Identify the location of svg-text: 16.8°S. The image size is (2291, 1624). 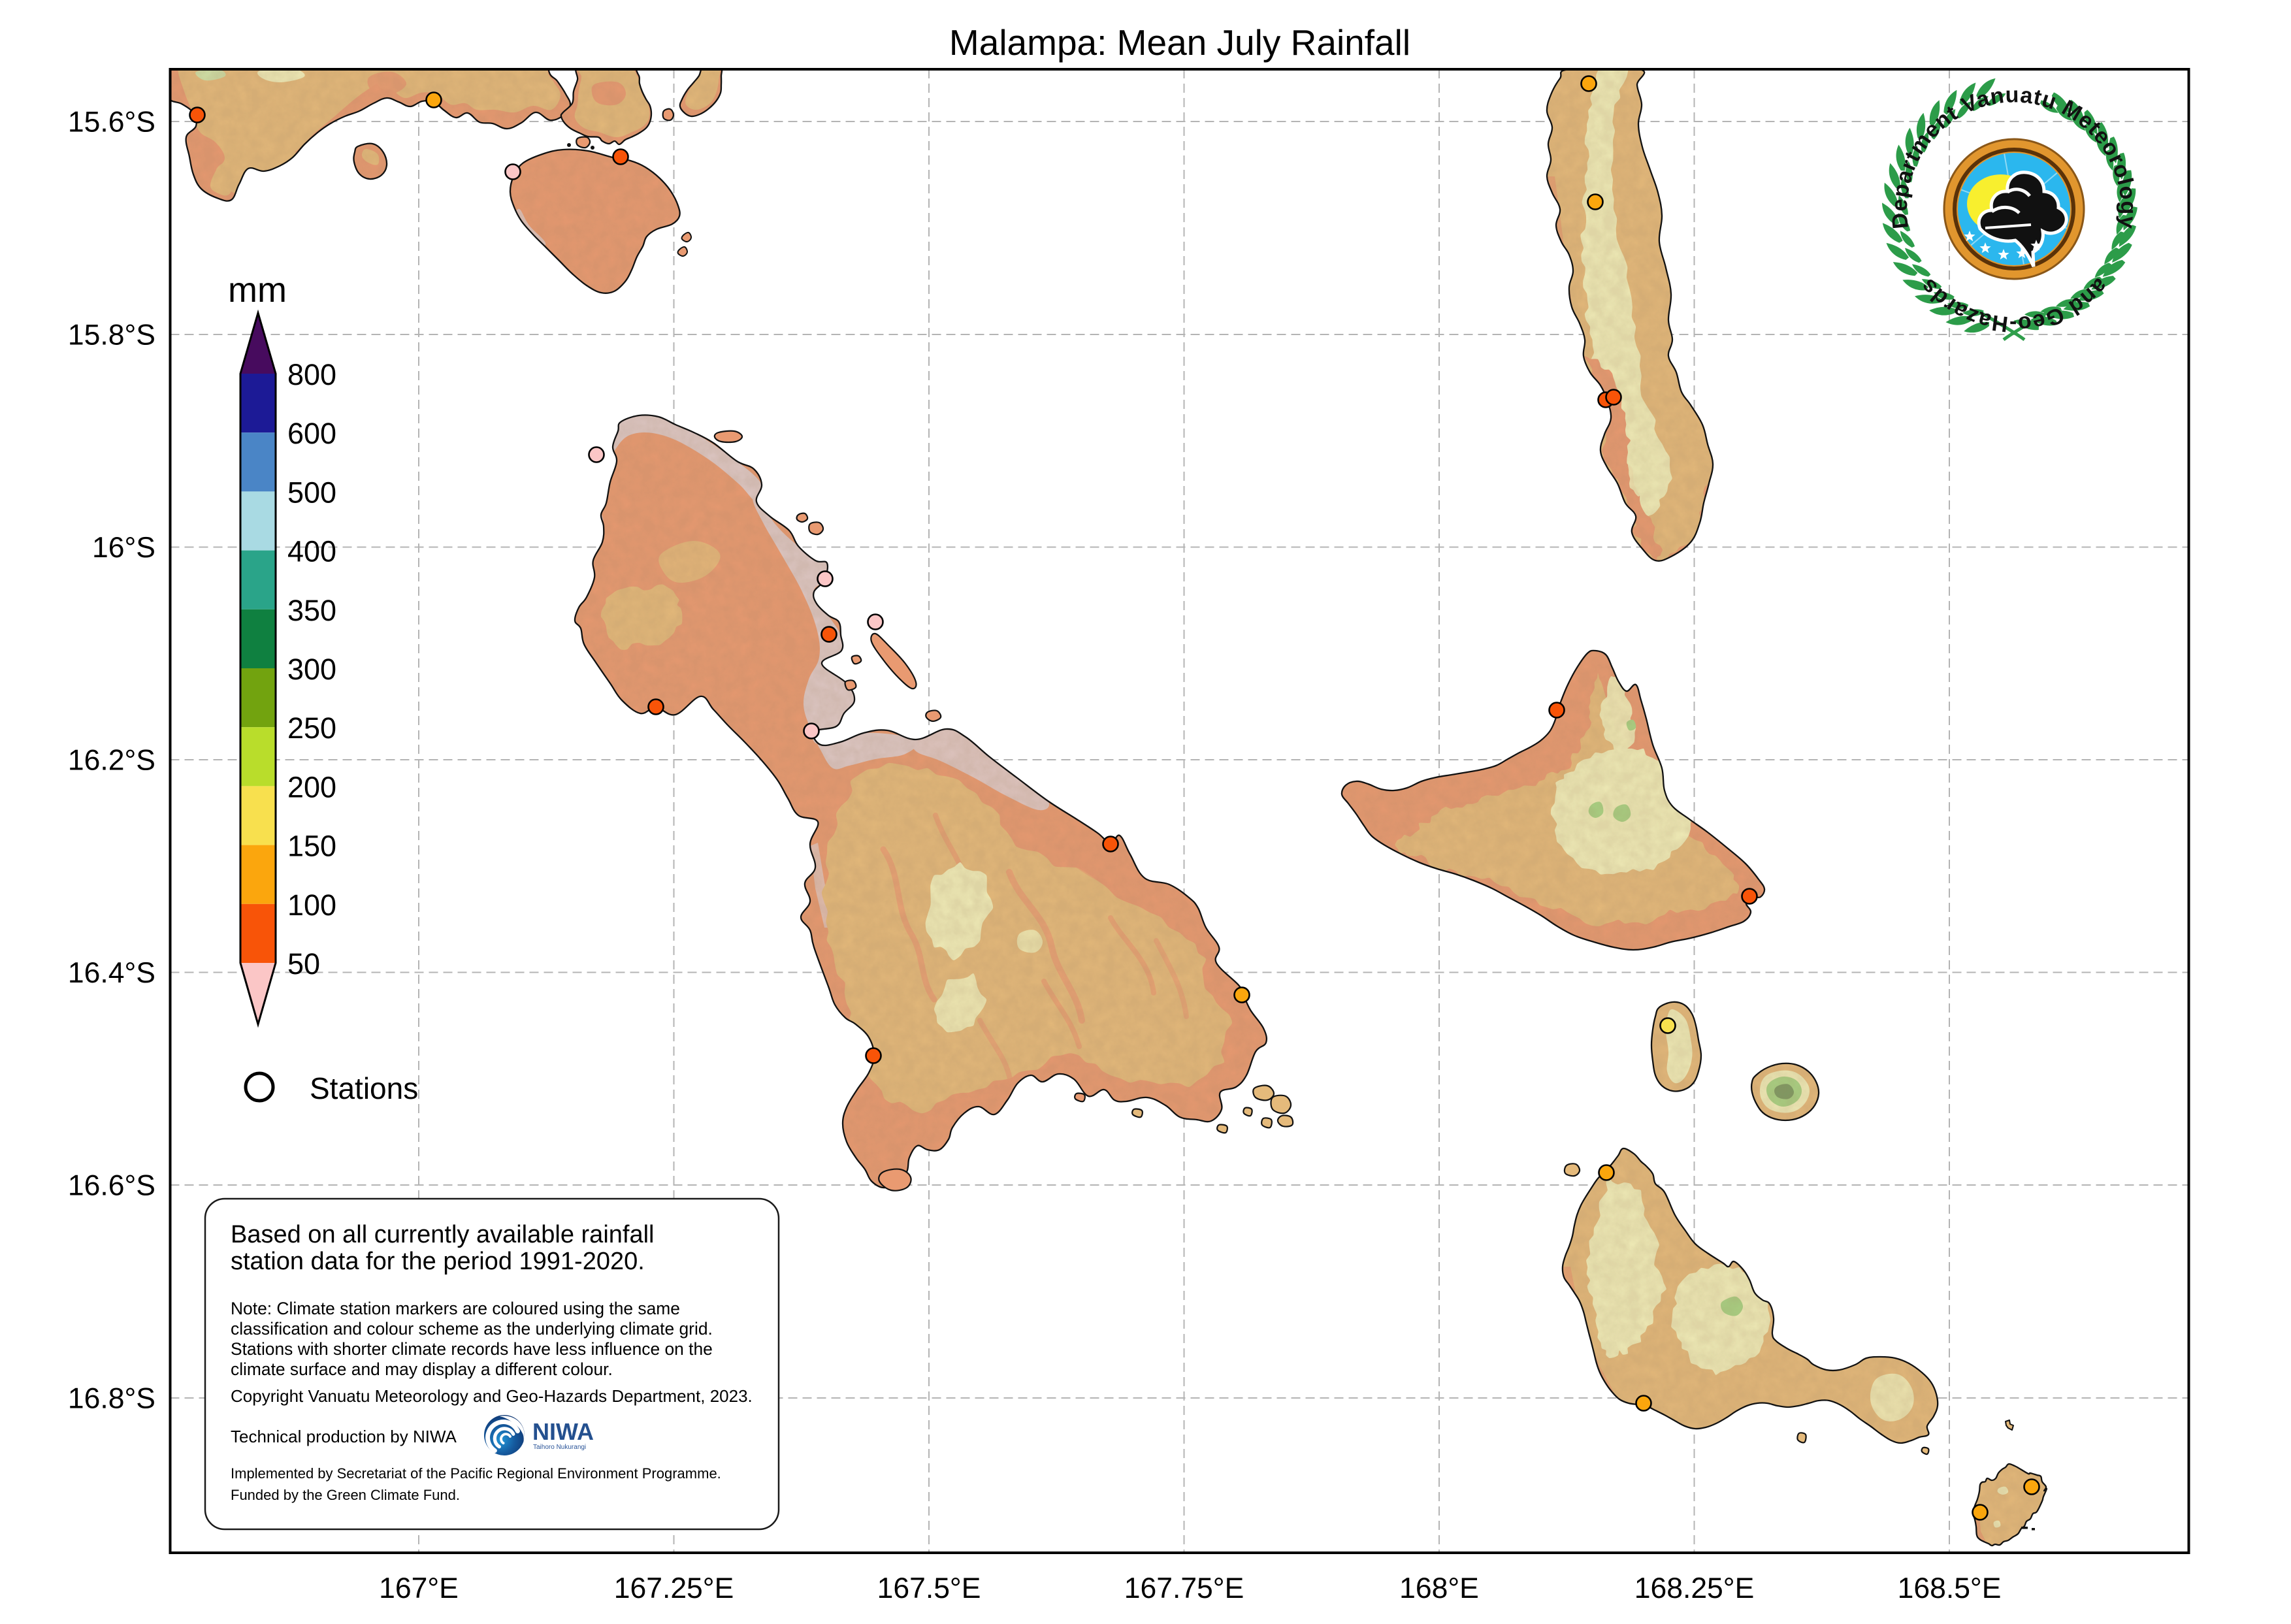
(112, 1399).